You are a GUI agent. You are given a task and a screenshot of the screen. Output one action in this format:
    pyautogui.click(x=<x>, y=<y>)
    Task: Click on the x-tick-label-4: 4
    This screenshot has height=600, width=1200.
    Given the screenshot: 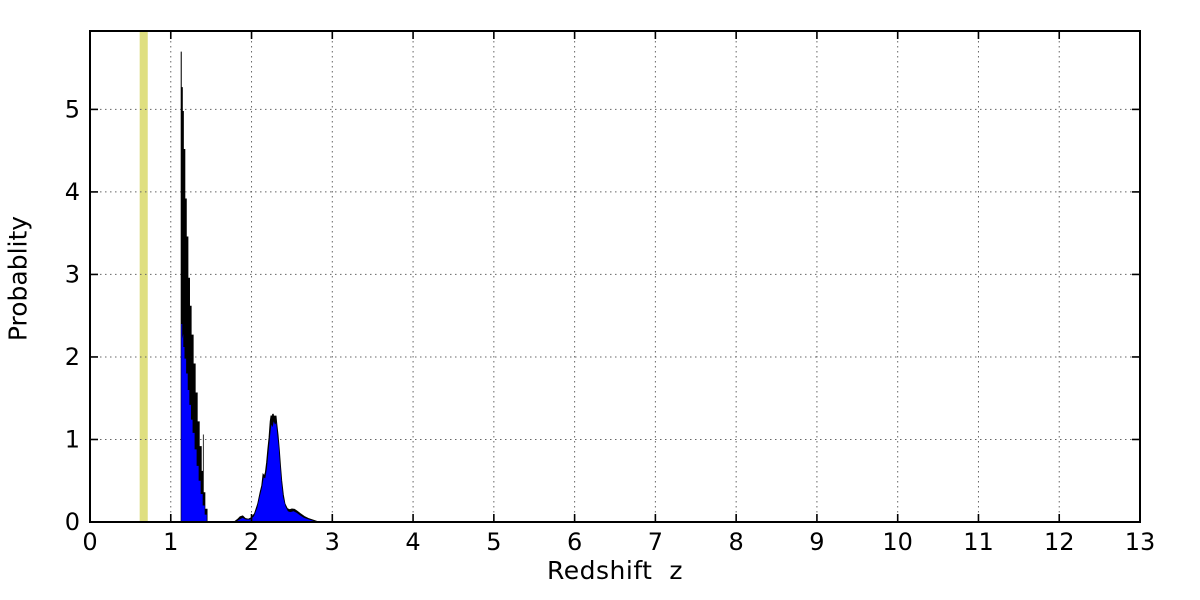 What is the action you would take?
    pyautogui.click(x=412, y=542)
    